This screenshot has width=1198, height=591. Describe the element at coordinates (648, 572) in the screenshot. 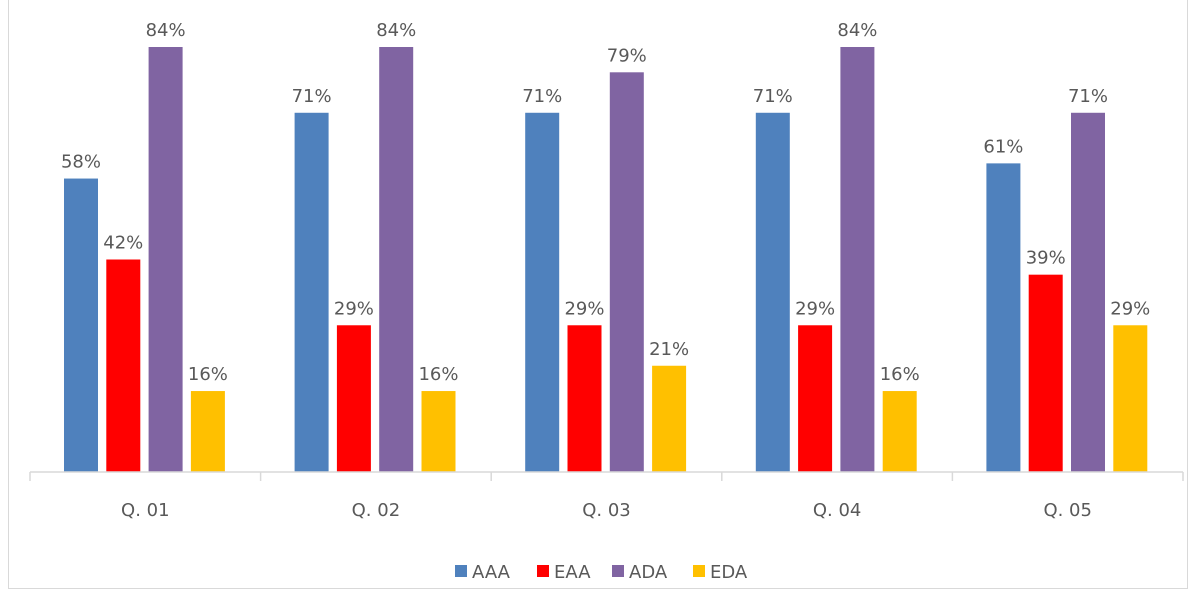

I see `legend-label-ada: ADA` at that location.